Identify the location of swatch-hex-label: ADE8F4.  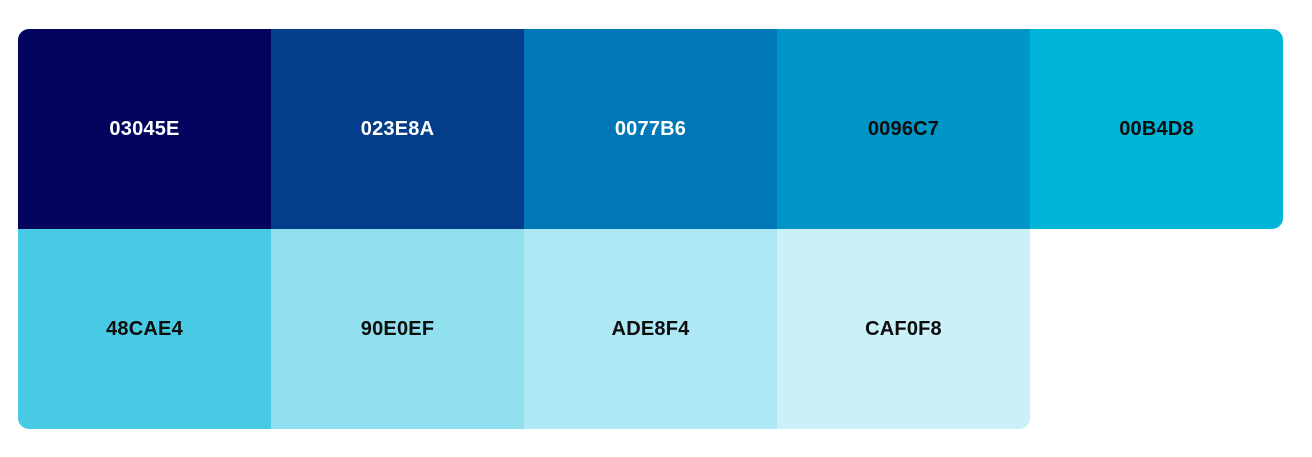
(650, 328).